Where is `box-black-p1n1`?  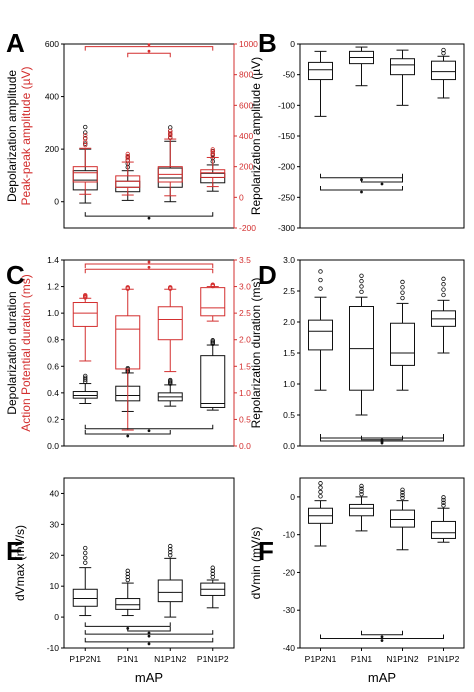
box-black-p1n1 is located at coordinates (361, 507).